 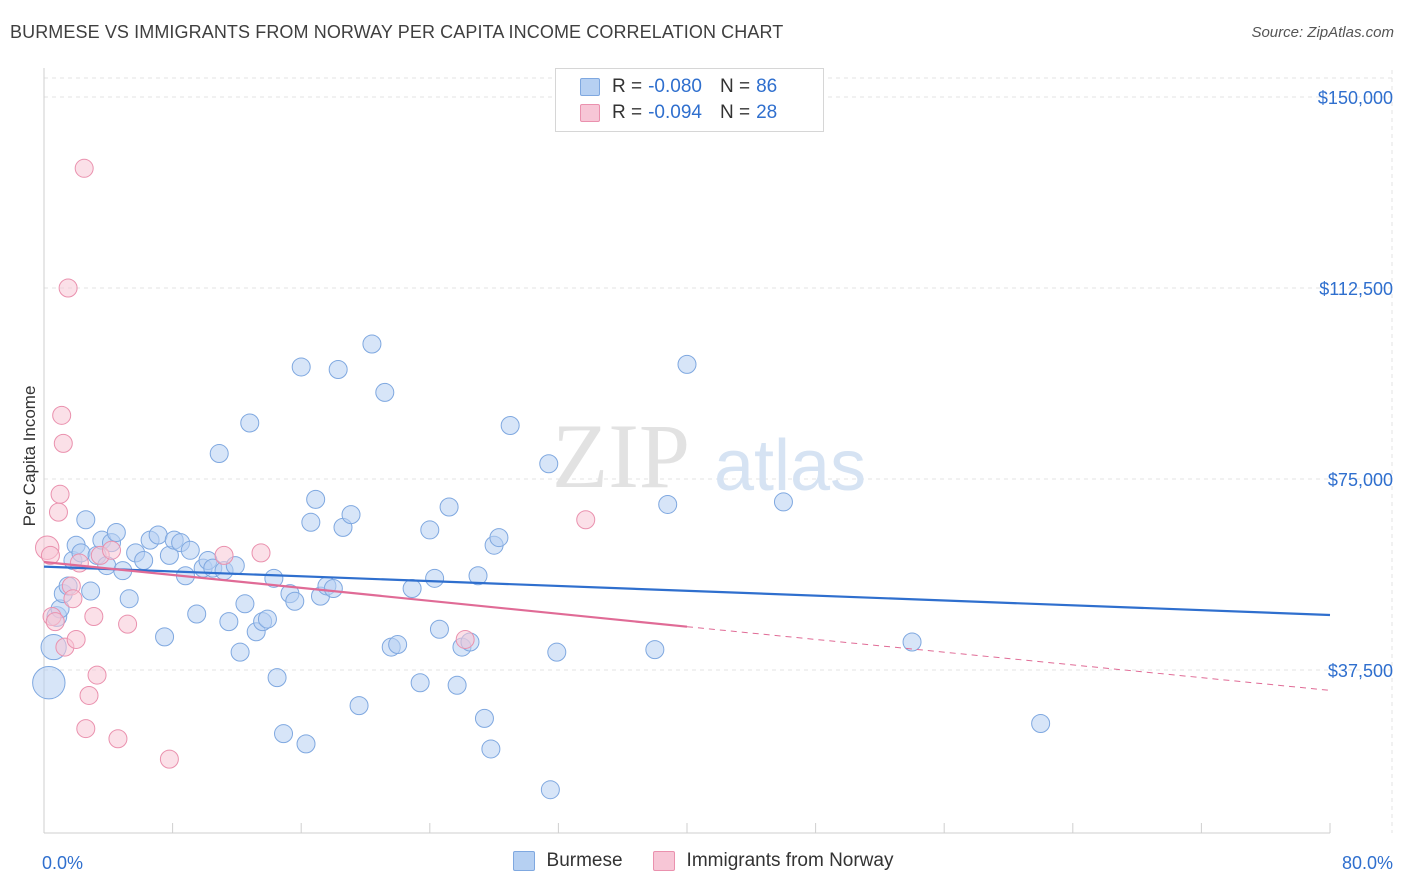 I want to click on y-axis-label: Per Capita Income, so click(x=29, y=456).